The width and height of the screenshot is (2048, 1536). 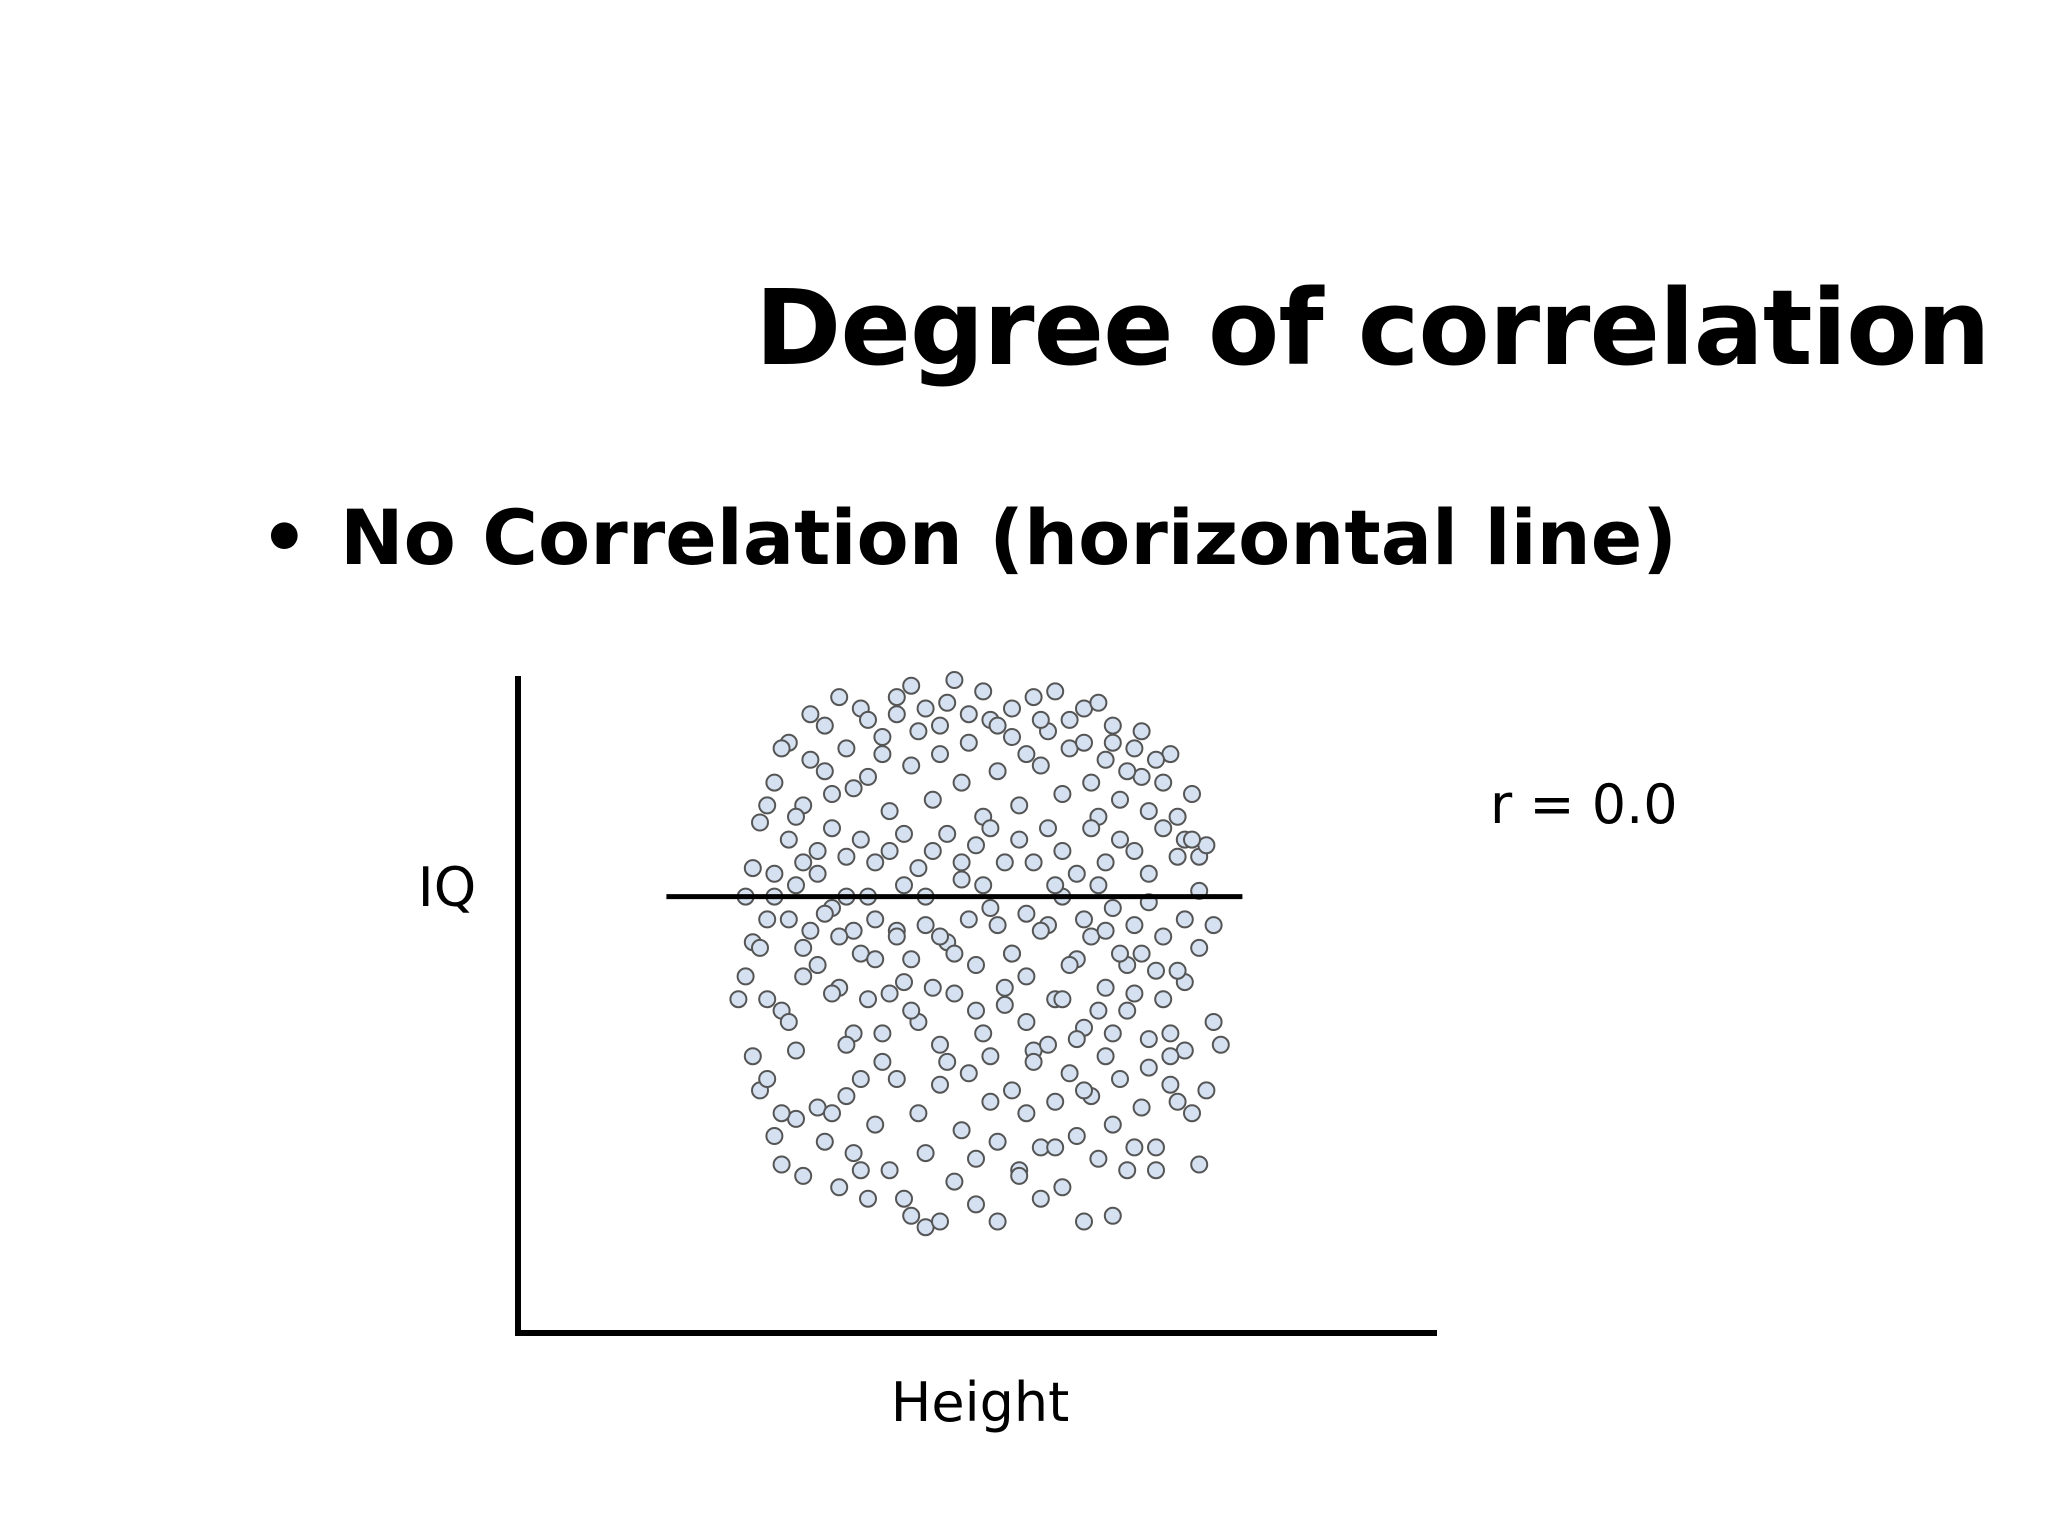 What do you see at coordinates (447, 887) in the screenshot?
I see `y-axis-label: IQ` at bounding box center [447, 887].